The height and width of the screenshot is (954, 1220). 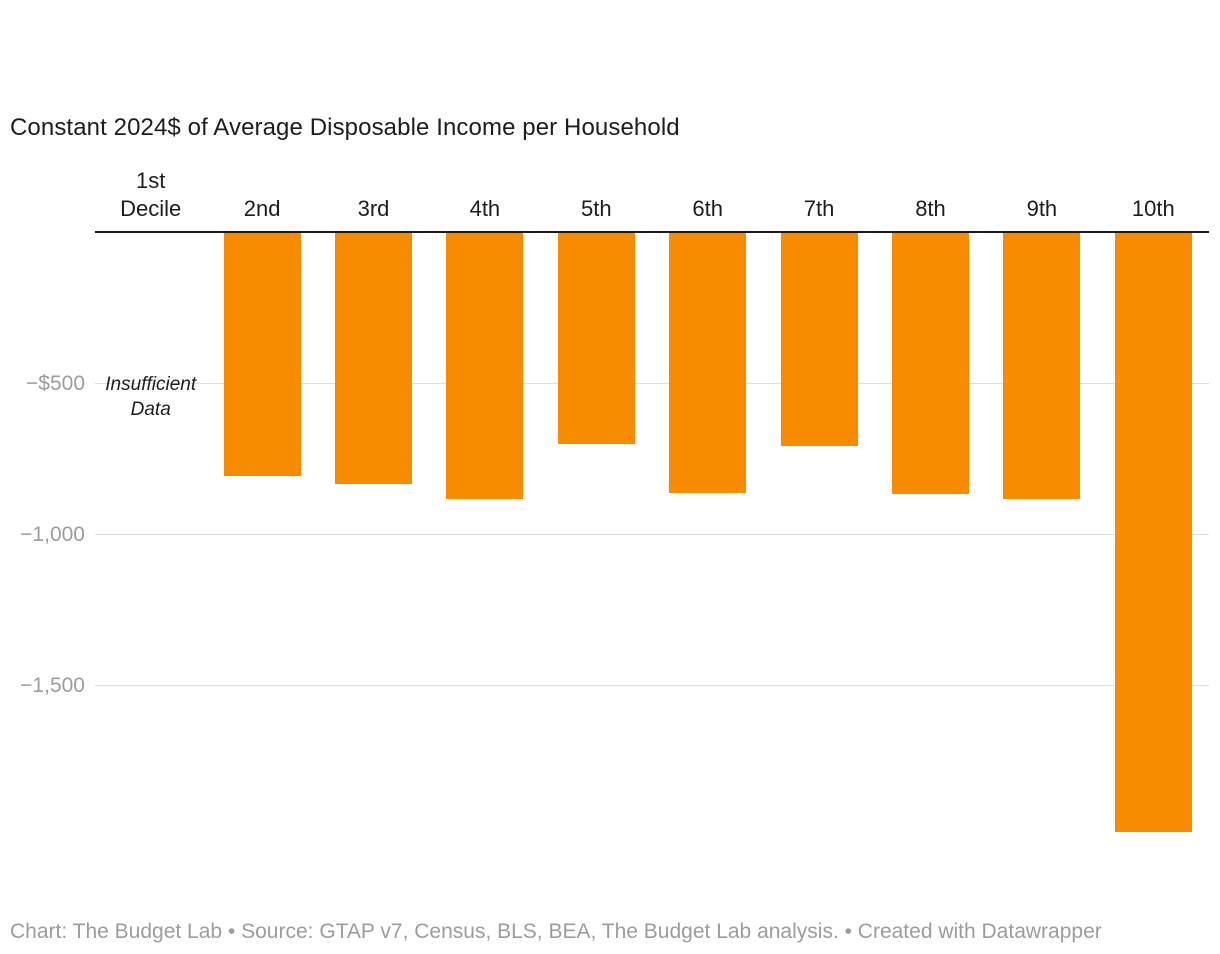 What do you see at coordinates (1153, 208) in the screenshot?
I see `column-label: 10th` at bounding box center [1153, 208].